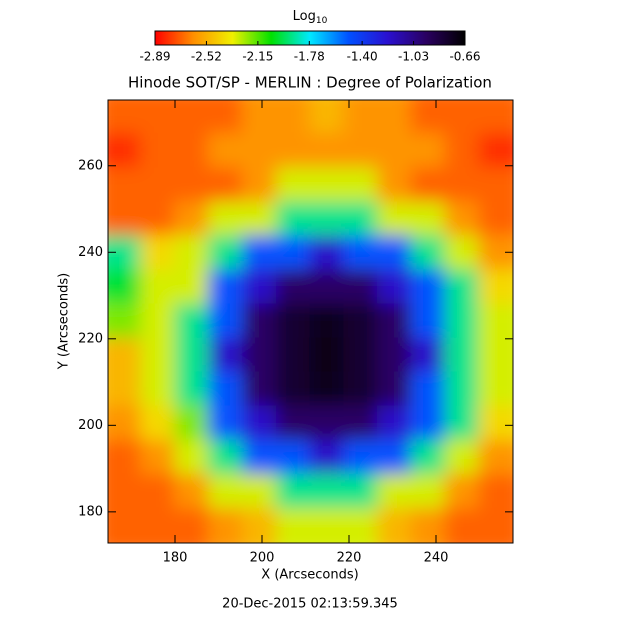 The image size is (620, 644). Describe the element at coordinates (349, 558) in the screenshot. I see `x-tick-label: 220` at that location.